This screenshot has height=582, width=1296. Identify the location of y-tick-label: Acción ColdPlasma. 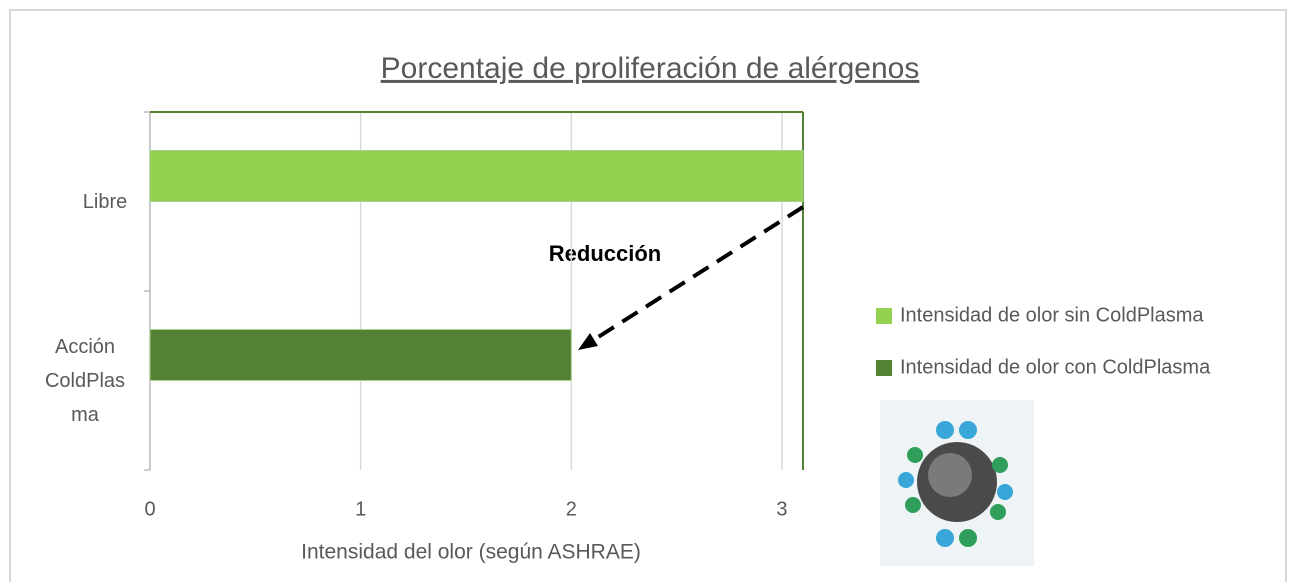
(85, 380).